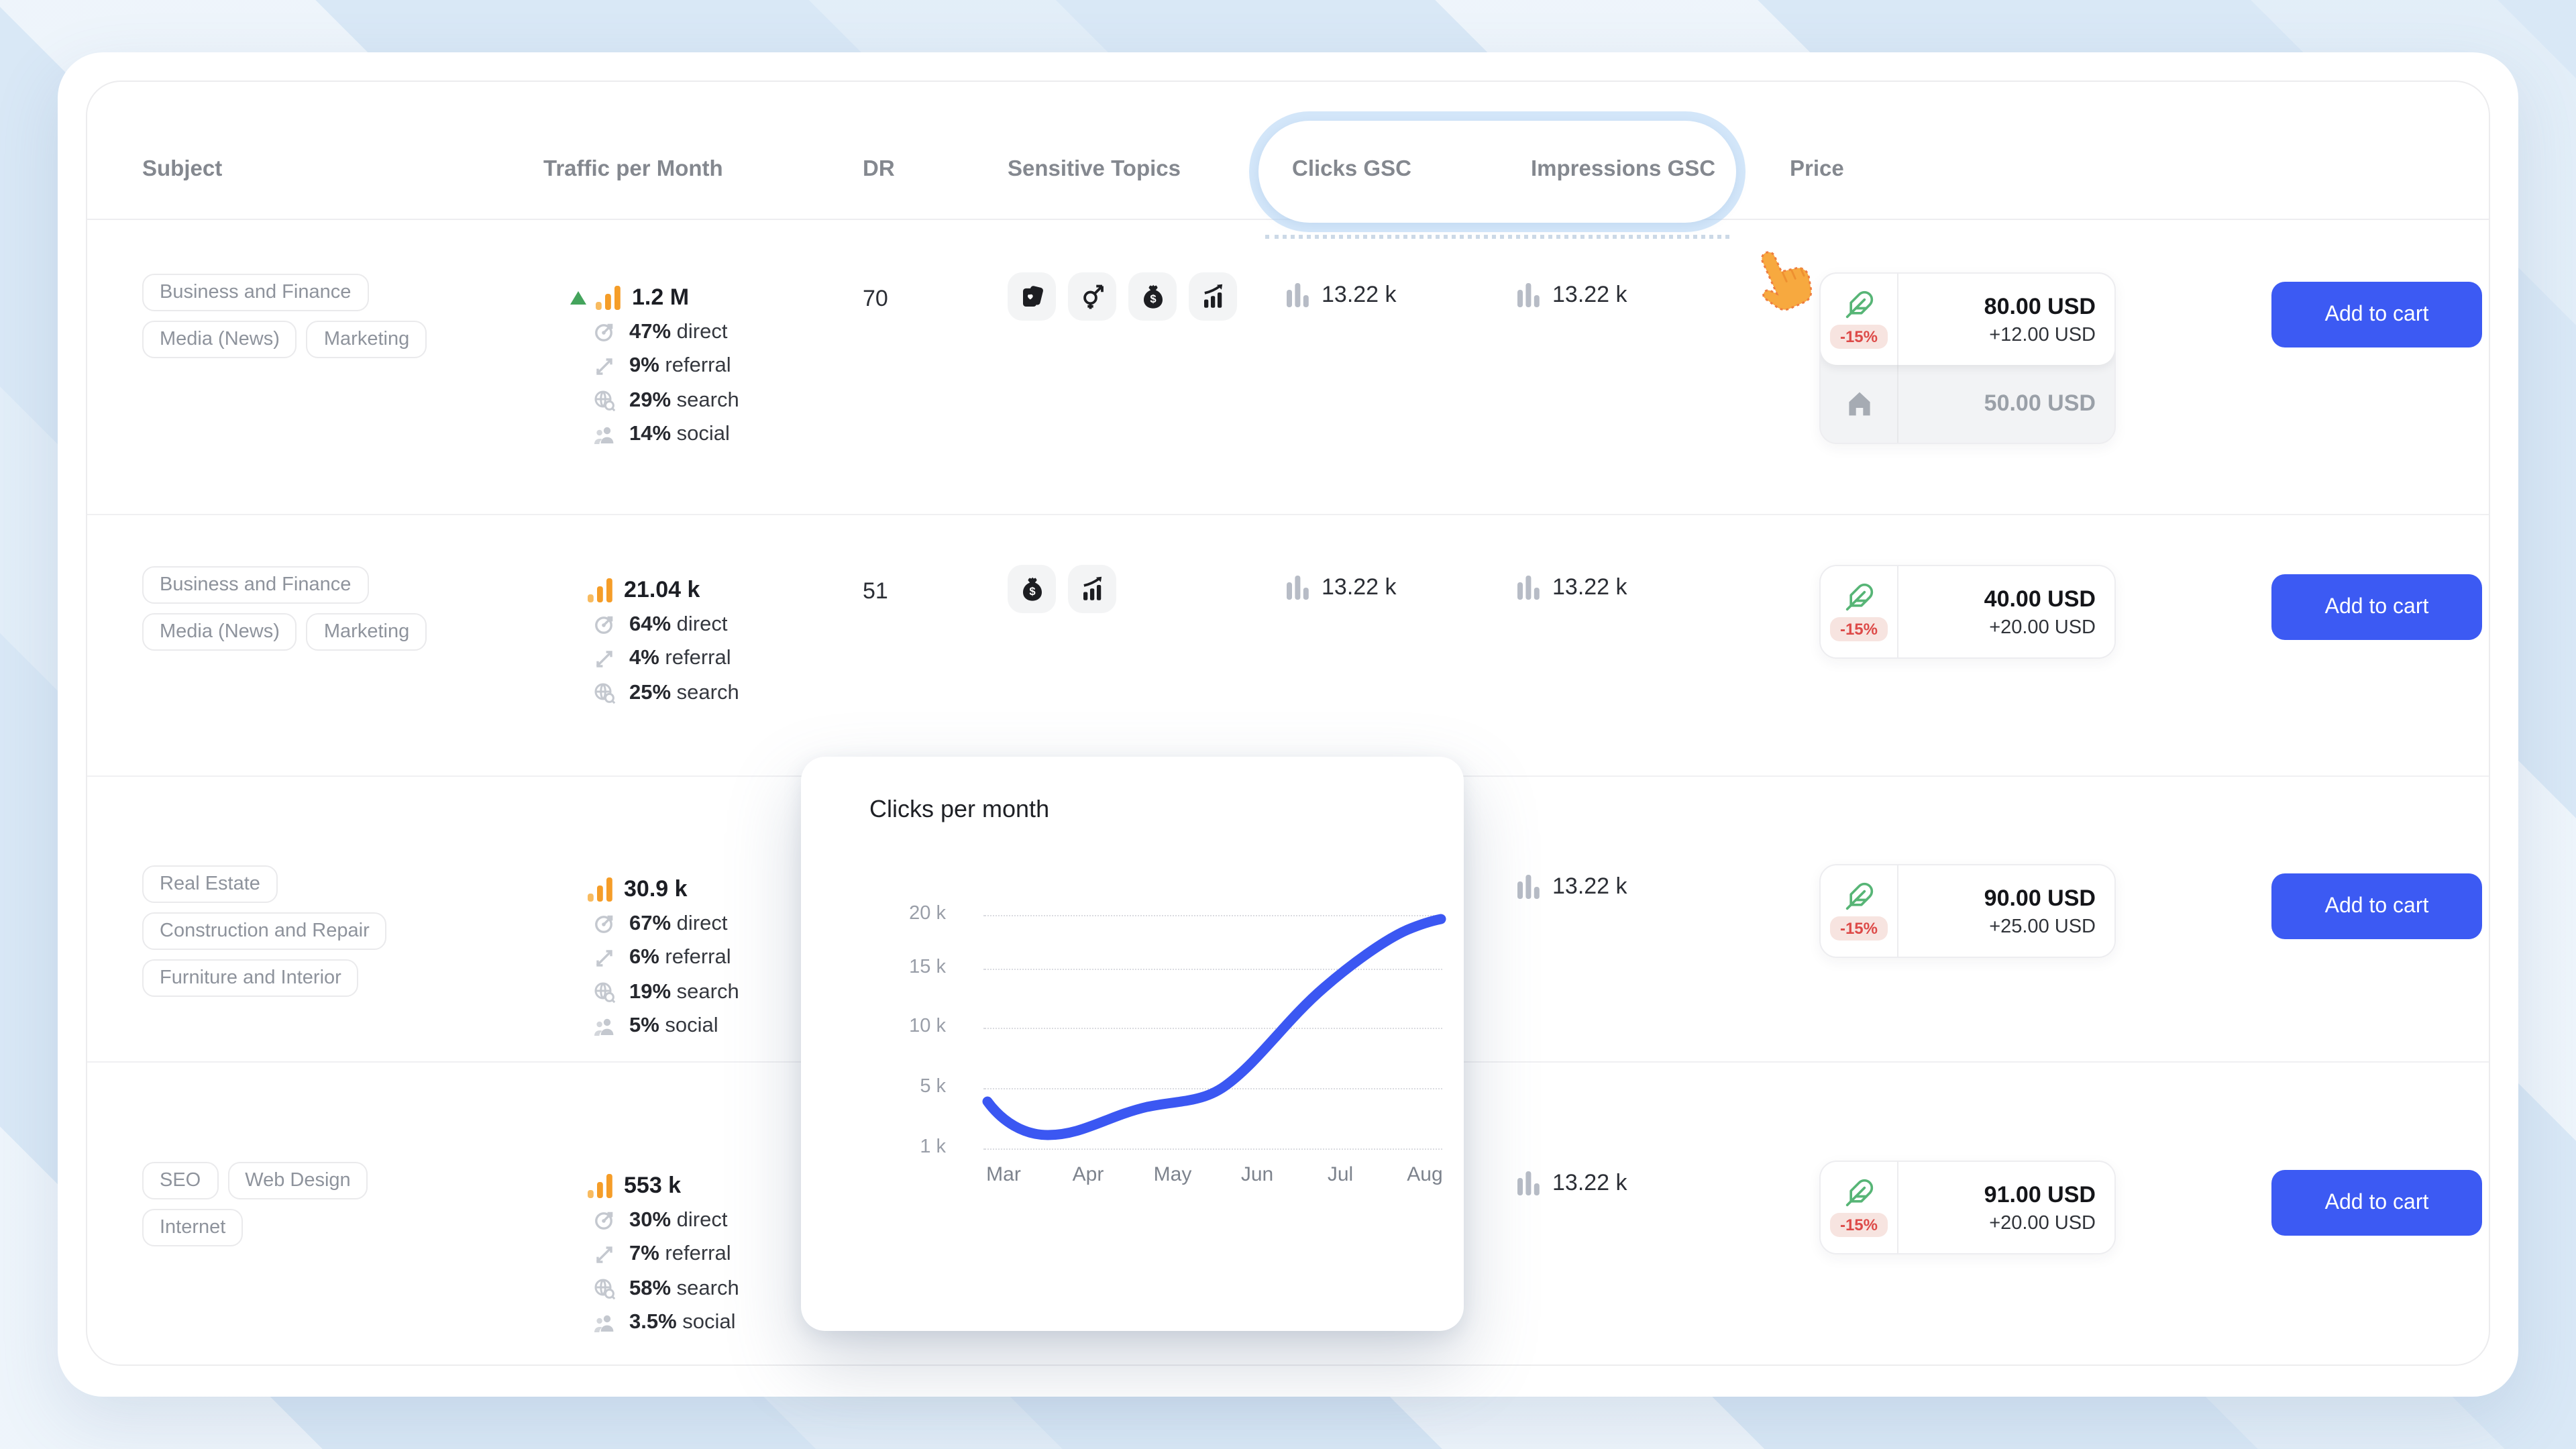 The image size is (2576, 1449). I want to click on x-tick: Jul, so click(1340, 1174).